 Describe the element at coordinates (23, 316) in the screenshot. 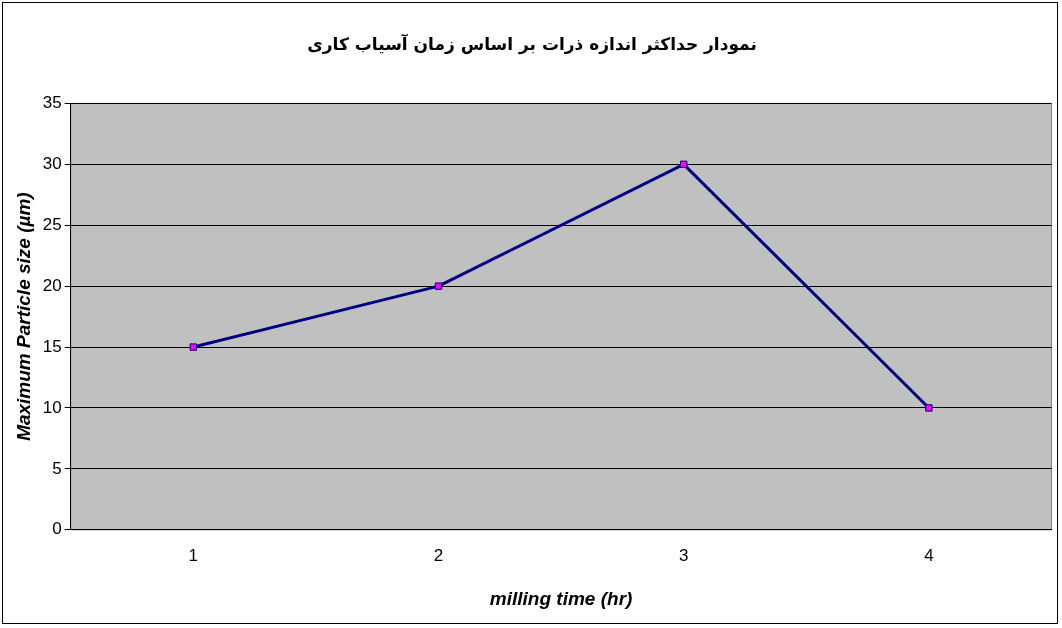

I see `y-axis-title: Maximum Particle size (µm)` at that location.